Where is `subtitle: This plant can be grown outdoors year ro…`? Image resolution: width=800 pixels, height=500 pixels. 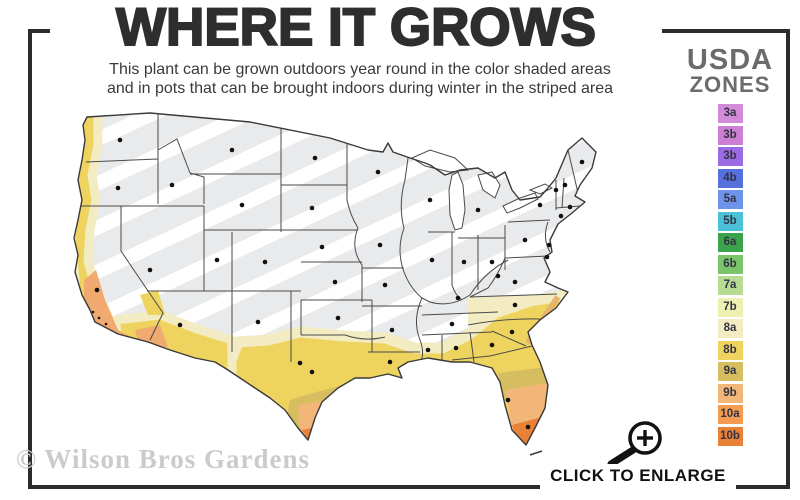 subtitle: This plant can be grown outdoors year ro… is located at coordinates (360, 79).